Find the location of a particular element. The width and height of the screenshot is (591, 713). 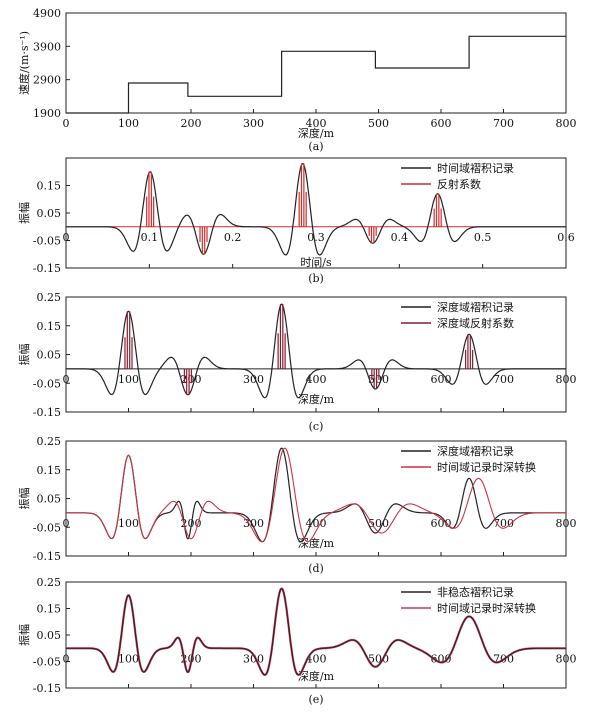

series-nonstationary-convolution is located at coordinates (316, 632).